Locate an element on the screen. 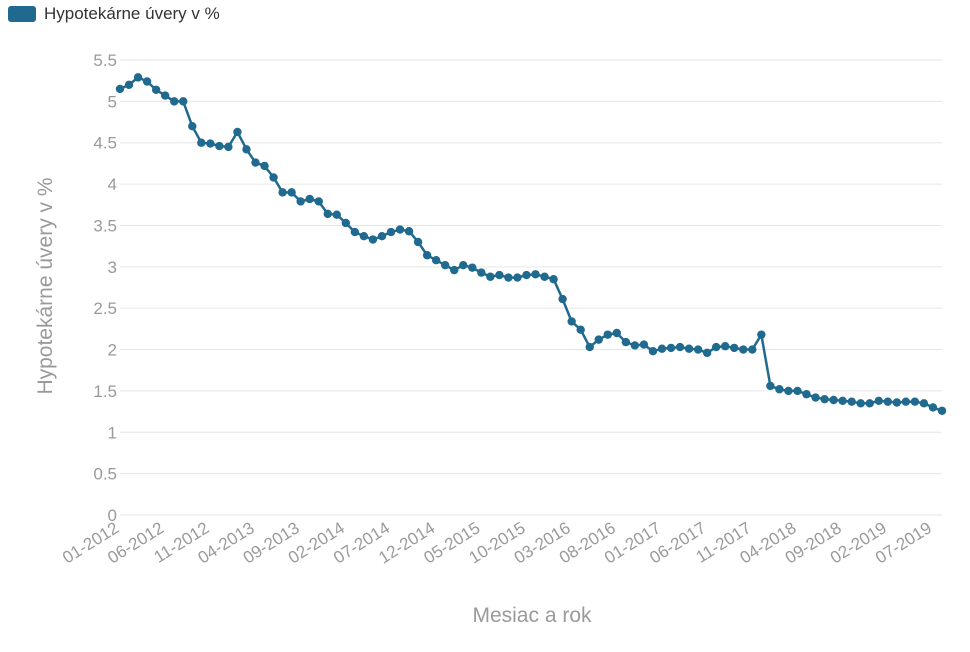  y-tick-label: 2.5 is located at coordinates (105, 308).